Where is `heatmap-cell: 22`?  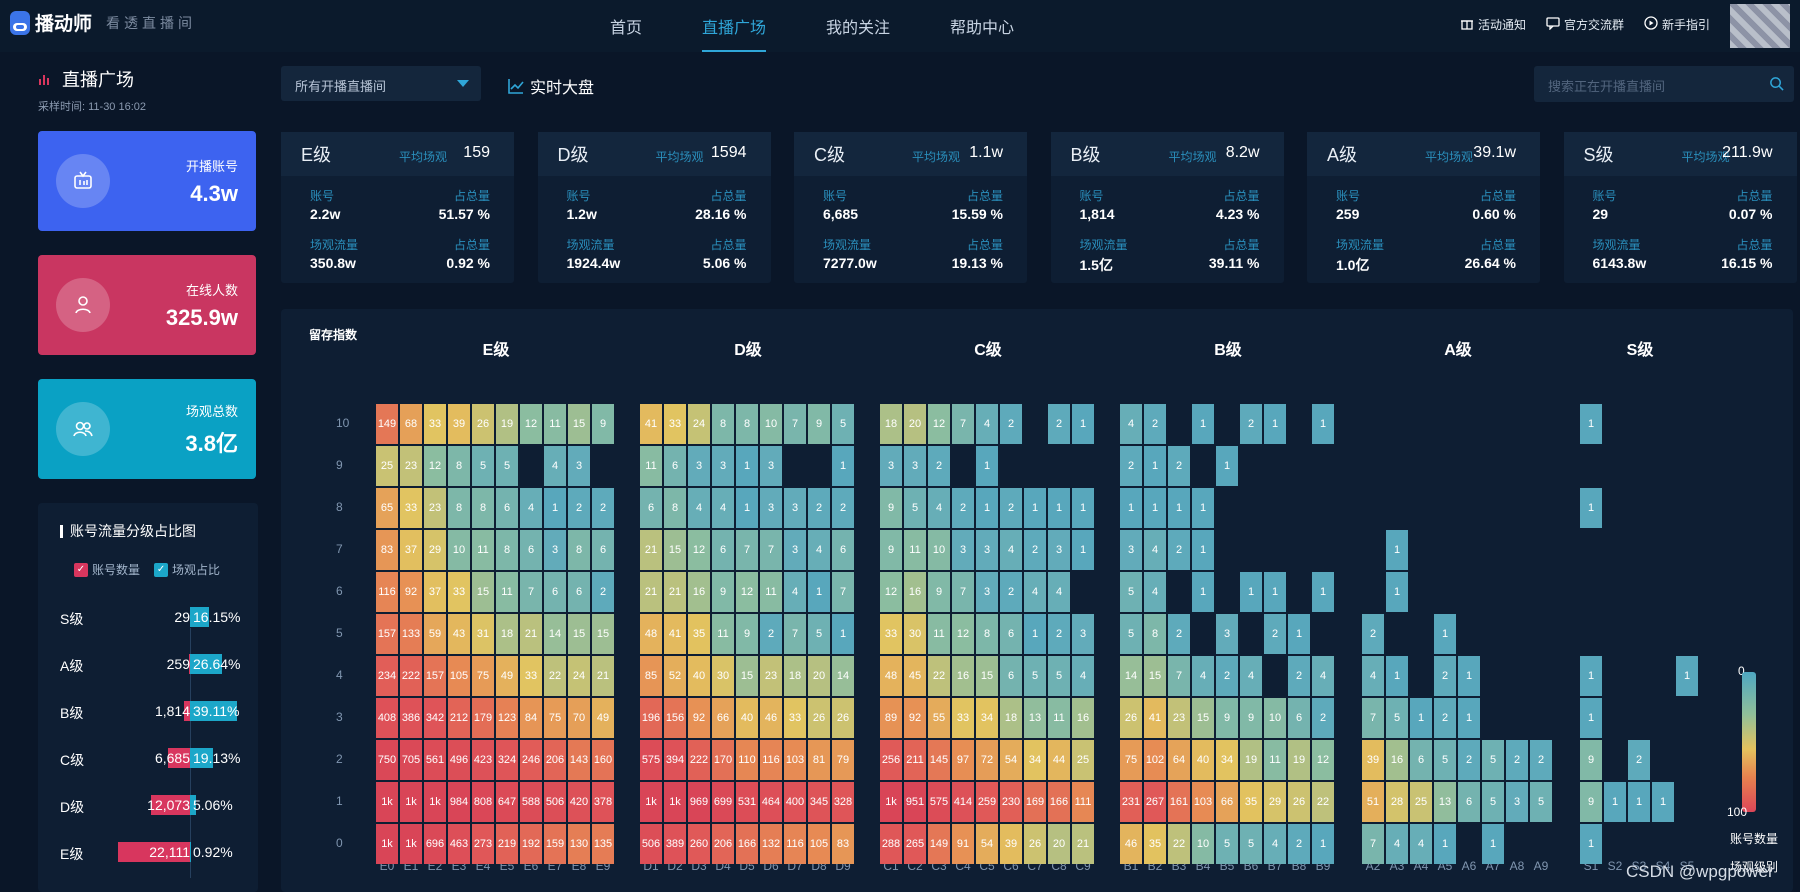 heatmap-cell: 22 is located at coordinates (1179, 844).